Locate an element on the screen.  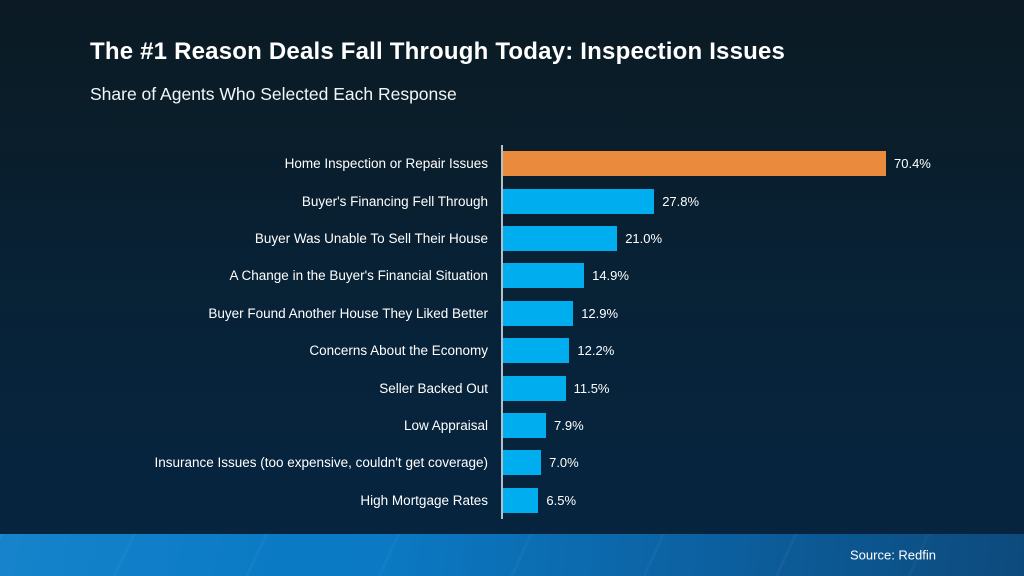
bar-row: High Mortgage Rates 6.5% is located at coordinates (512, 500).